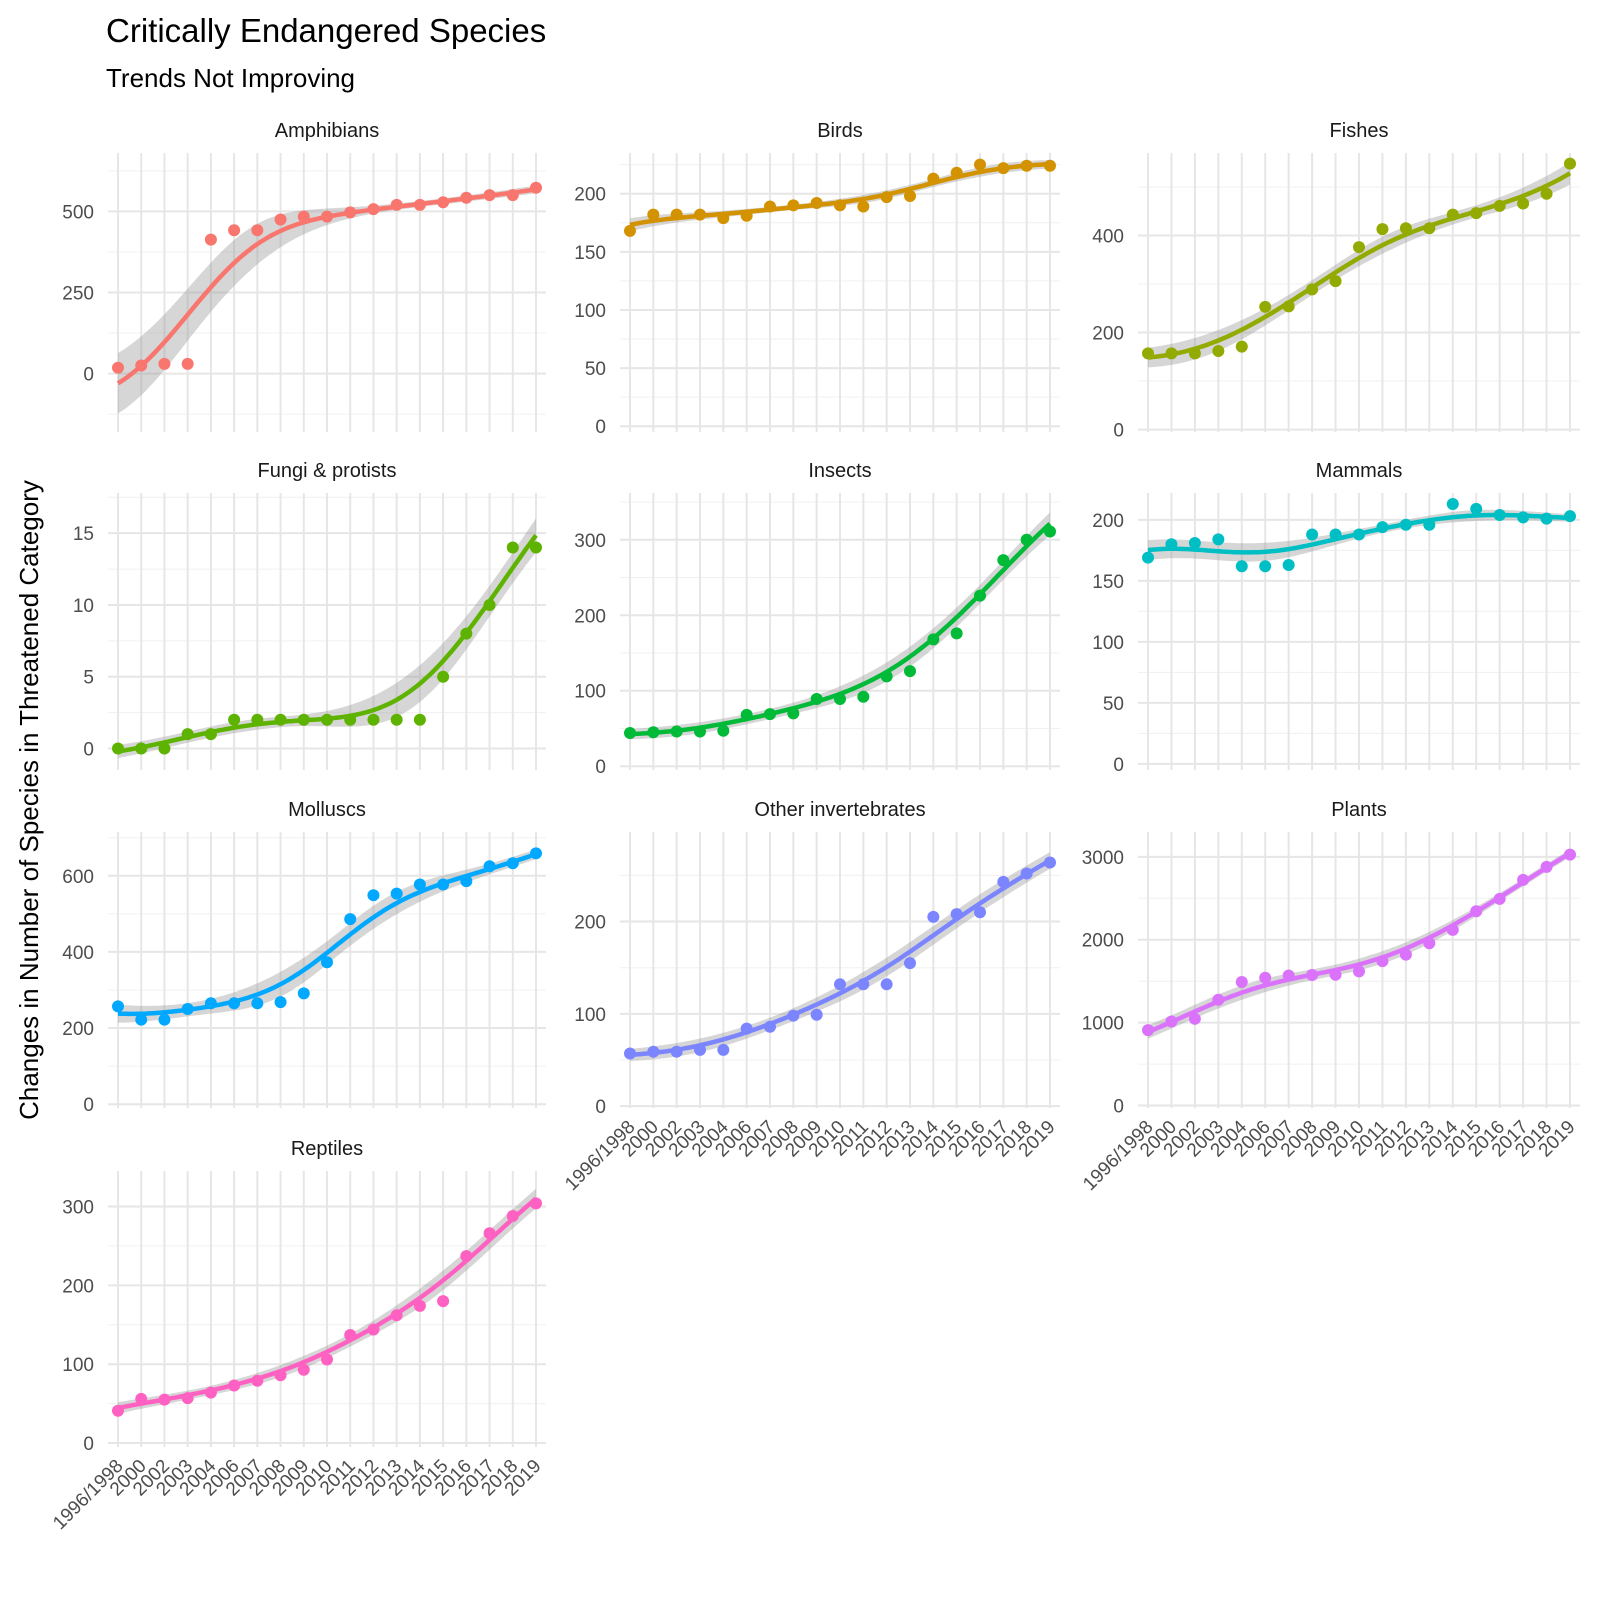 The image size is (1600, 1605). What do you see at coordinates (1108, 582) in the screenshot?
I see `y-tick-label: 150` at bounding box center [1108, 582].